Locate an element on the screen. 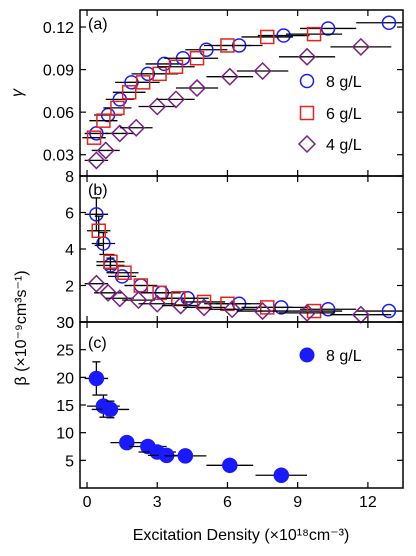 The image size is (416, 556). legend-c-8gl-marker is located at coordinates (307, 355).